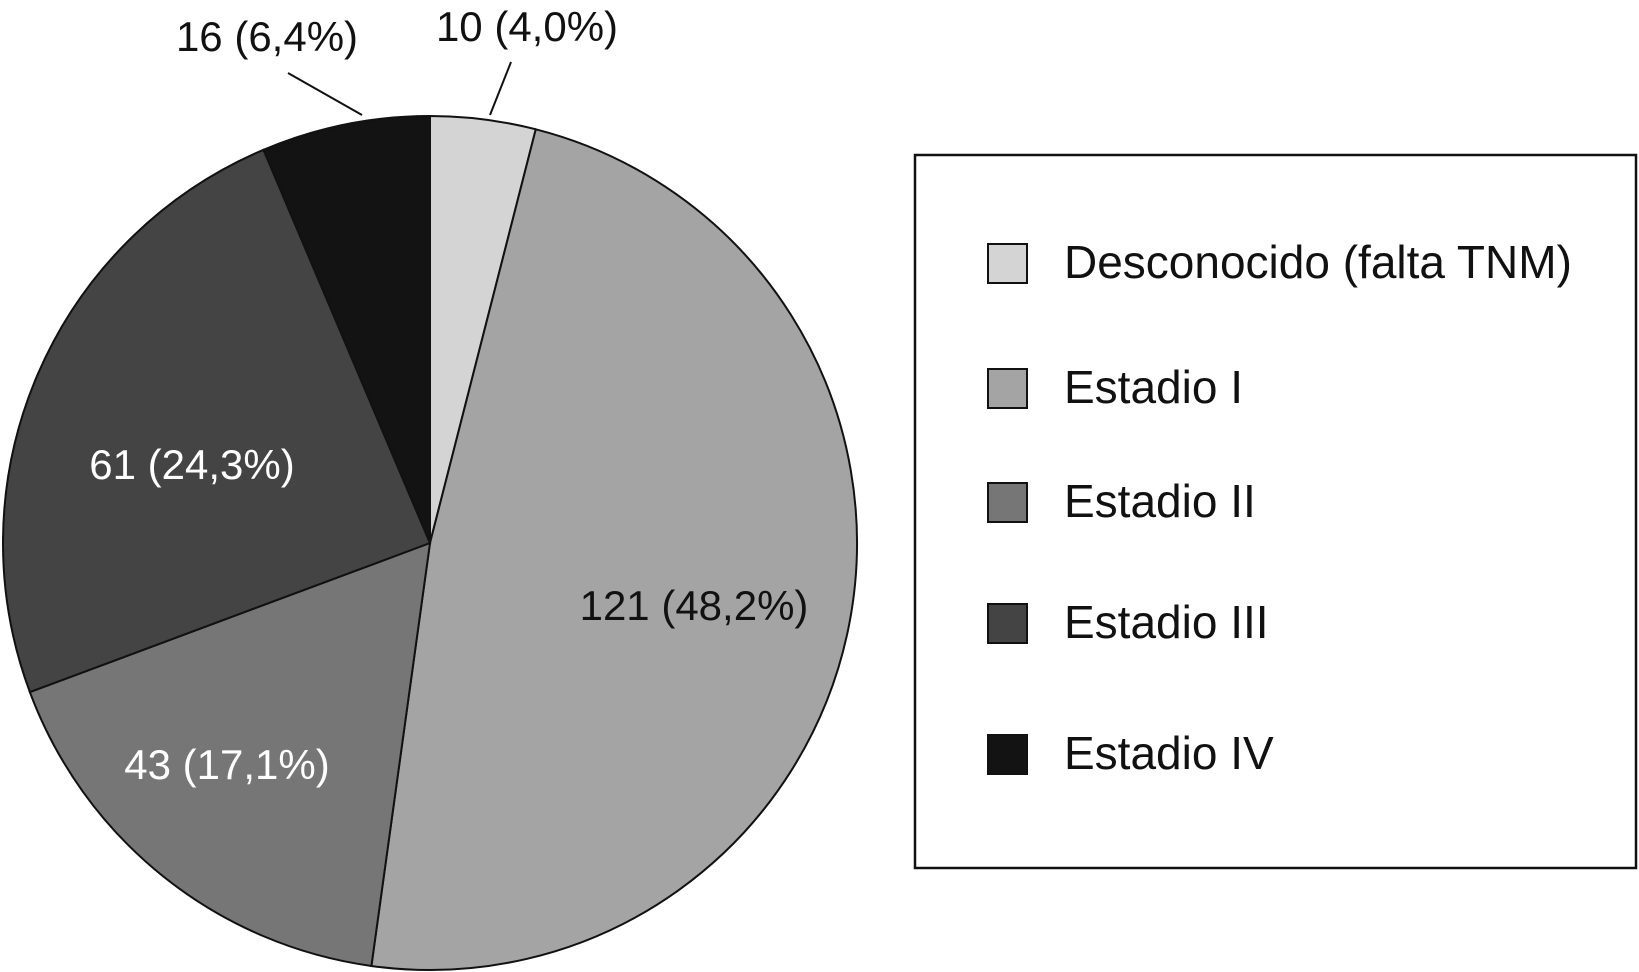 Image resolution: width=1639 pixels, height=972 pixels. Describe the element at coordinates (527, 26) in the screenshot. I see `data-label: 10 (4,0%)` at that location.